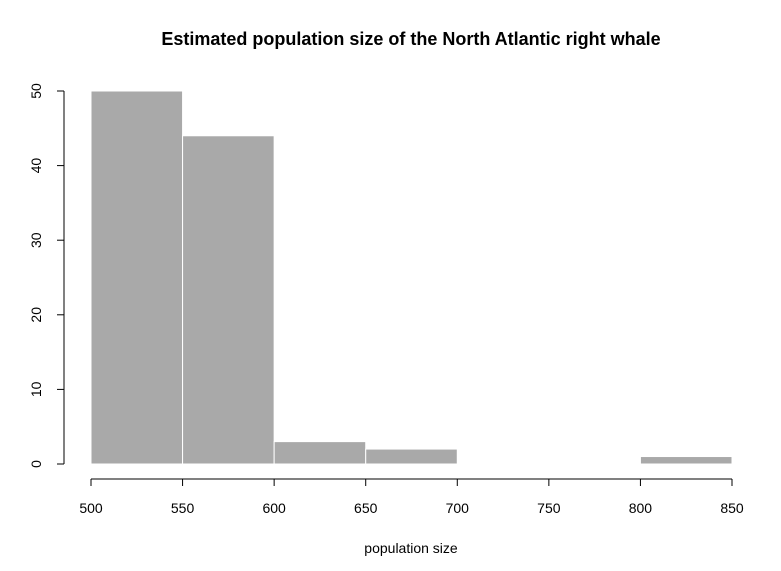 This screenshot has height=571, width=781. Describe the element at coordinates (411, 497) in the screenshot. I see `x-axis: 500 550 600 650 700 750 800 850` at that location.